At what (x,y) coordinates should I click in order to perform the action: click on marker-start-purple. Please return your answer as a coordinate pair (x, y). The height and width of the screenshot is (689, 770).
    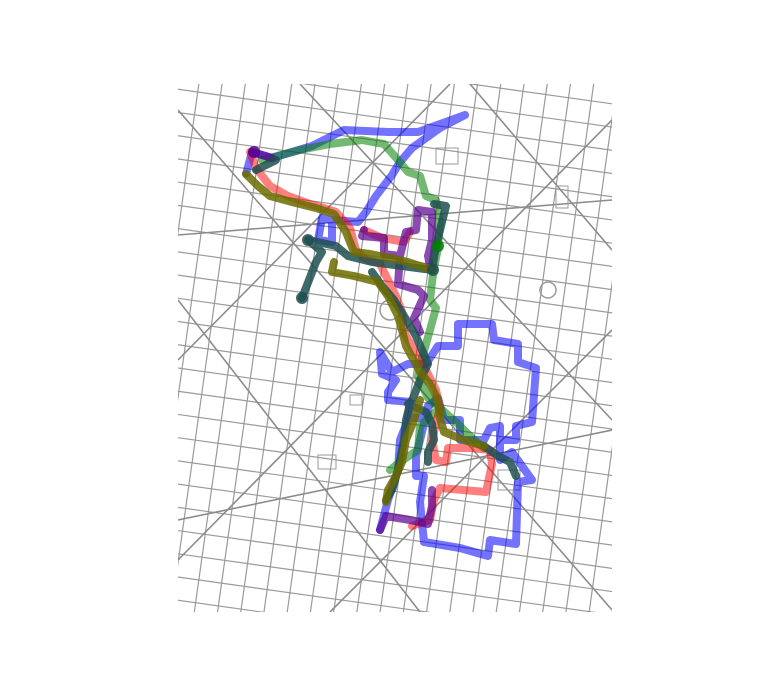
    Looking at the image, I should click on (254, 152).